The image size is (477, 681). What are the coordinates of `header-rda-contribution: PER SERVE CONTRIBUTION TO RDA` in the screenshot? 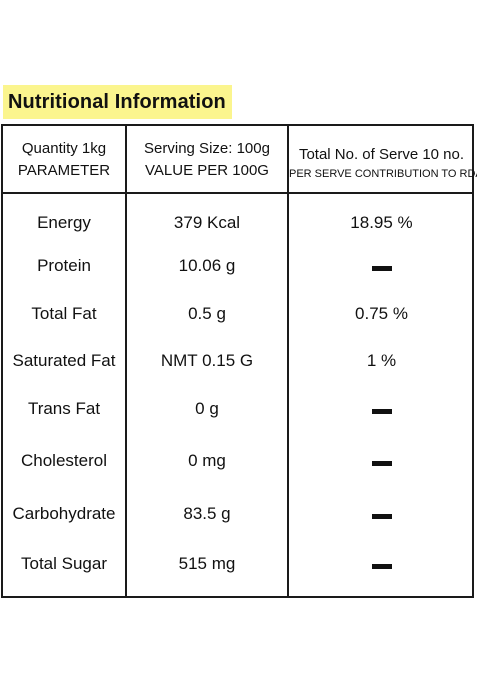 It's located at (383, 174).